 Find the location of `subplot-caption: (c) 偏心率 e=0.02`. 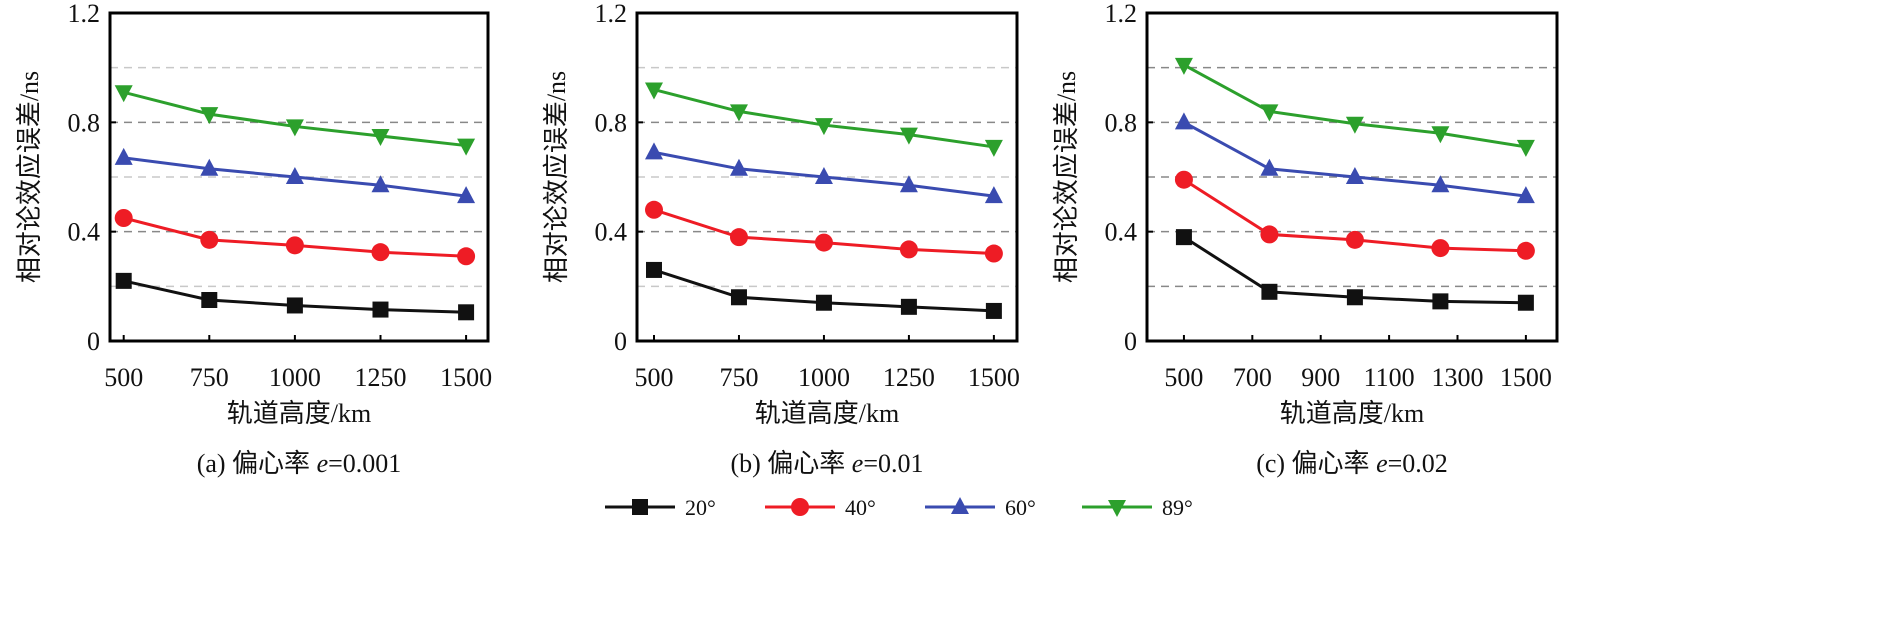

subplot-caption: (c) 偏心率 e=0.02 is located at coordinates (1352, 463).